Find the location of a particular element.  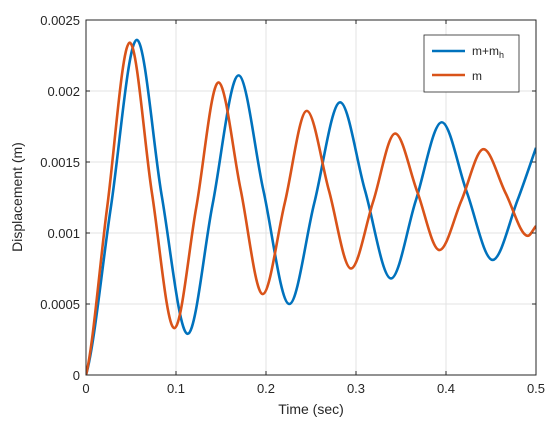

y-axis-label: Displacement (m) is located at coordinates (17, 197).